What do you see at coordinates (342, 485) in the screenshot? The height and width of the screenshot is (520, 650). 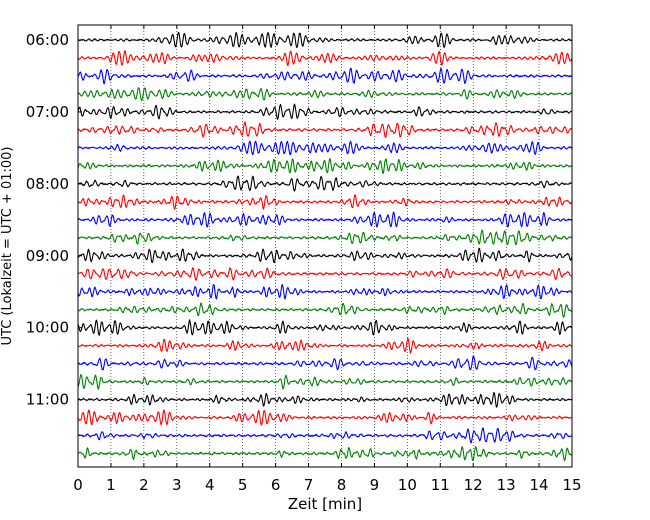 I see `x-tick-label: 8` at bounding box center [342, 485].